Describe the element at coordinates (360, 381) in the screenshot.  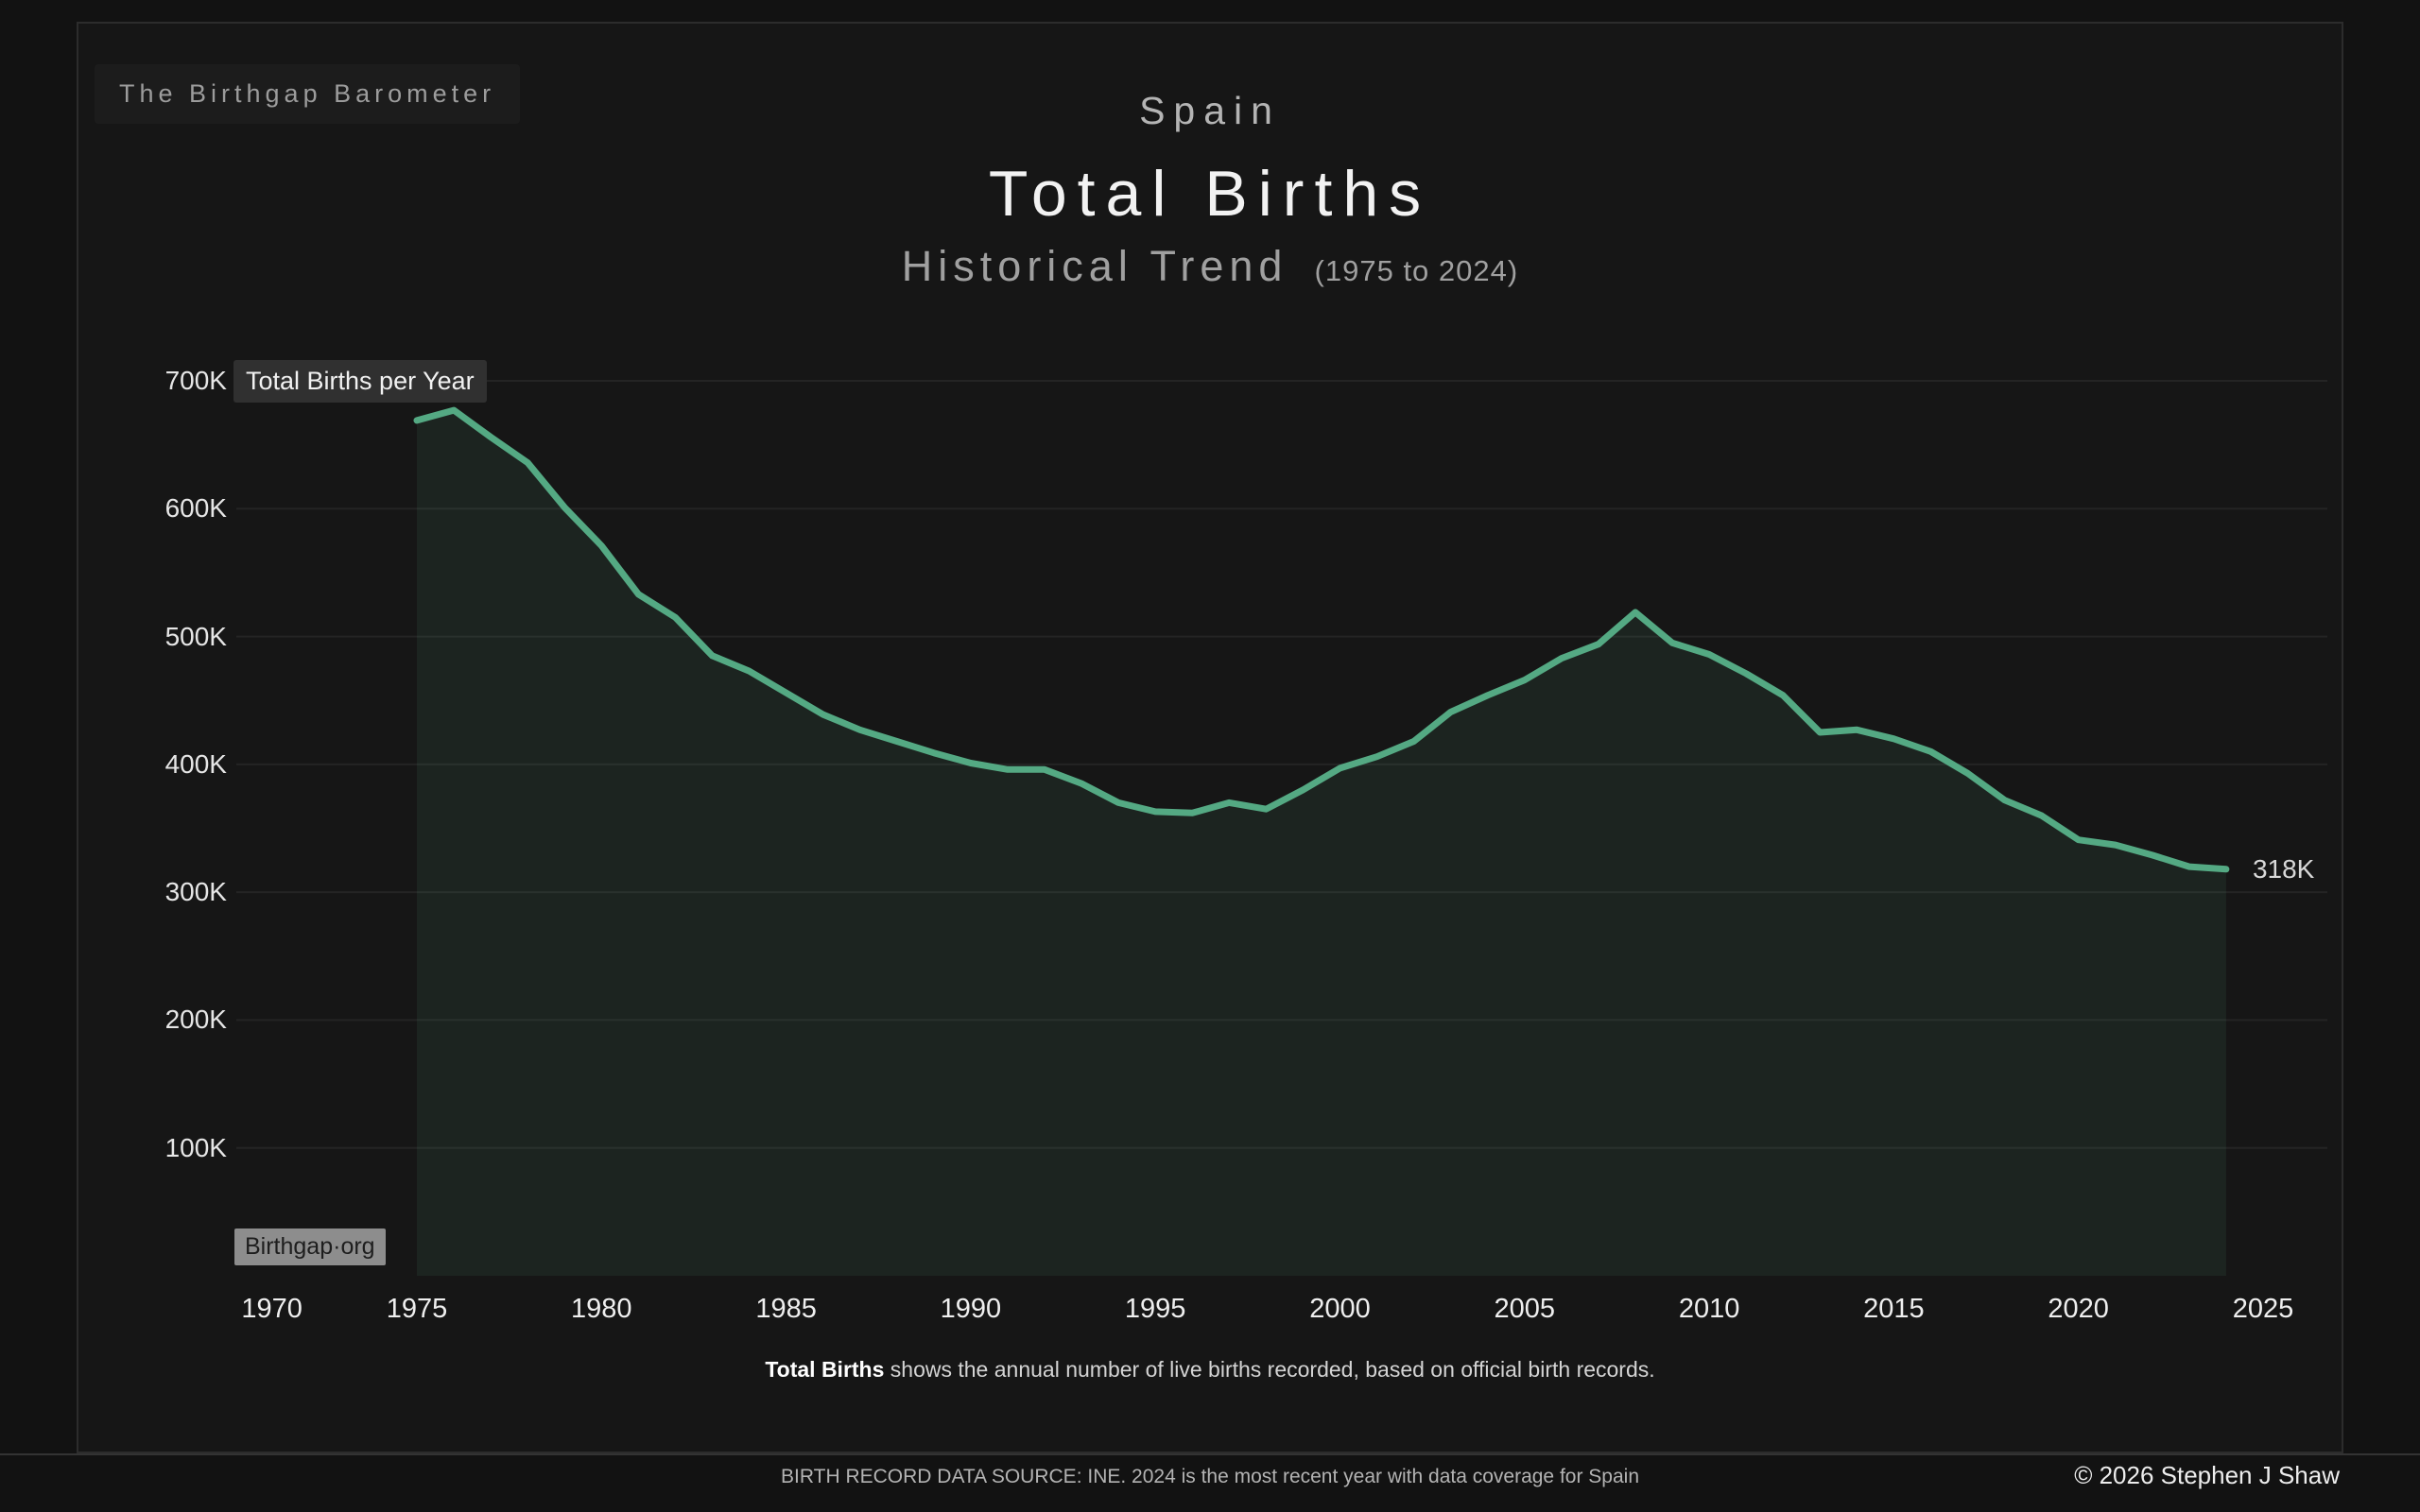
I see `series-badge: Total Births per Year` at that location.